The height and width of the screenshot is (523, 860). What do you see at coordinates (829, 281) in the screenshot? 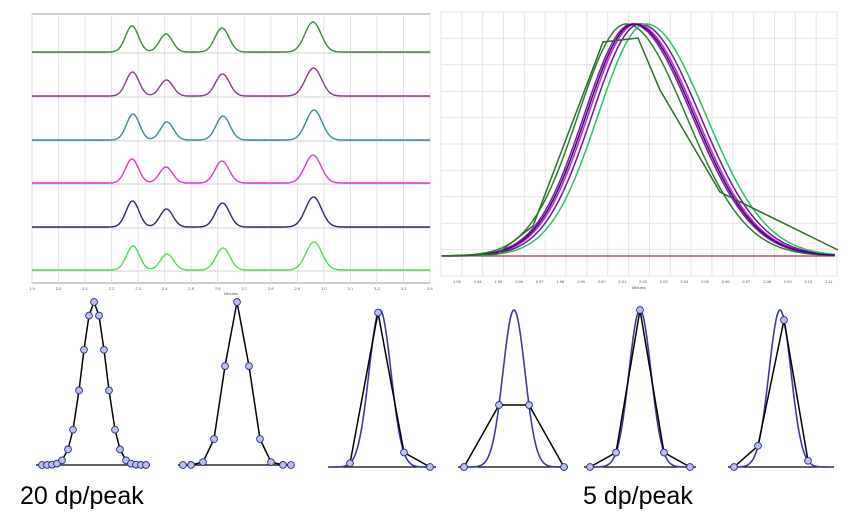
I see `overlay-x-tick-label: 2.11` at bounding box center [829, 281].